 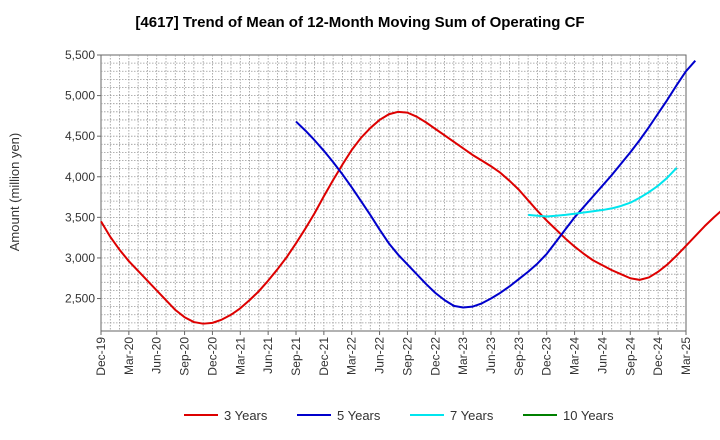 I want to click on y-axis-ticks: 2,500 3,000 3,500 4,000 4,500 5,000 5,500, so click(x=83, y=177).